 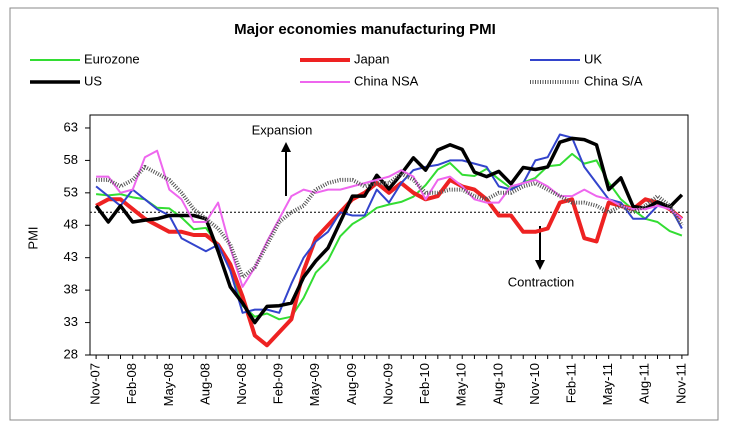 I want to click on x-tick-label: Aug-11, so click(x=644, y=383).